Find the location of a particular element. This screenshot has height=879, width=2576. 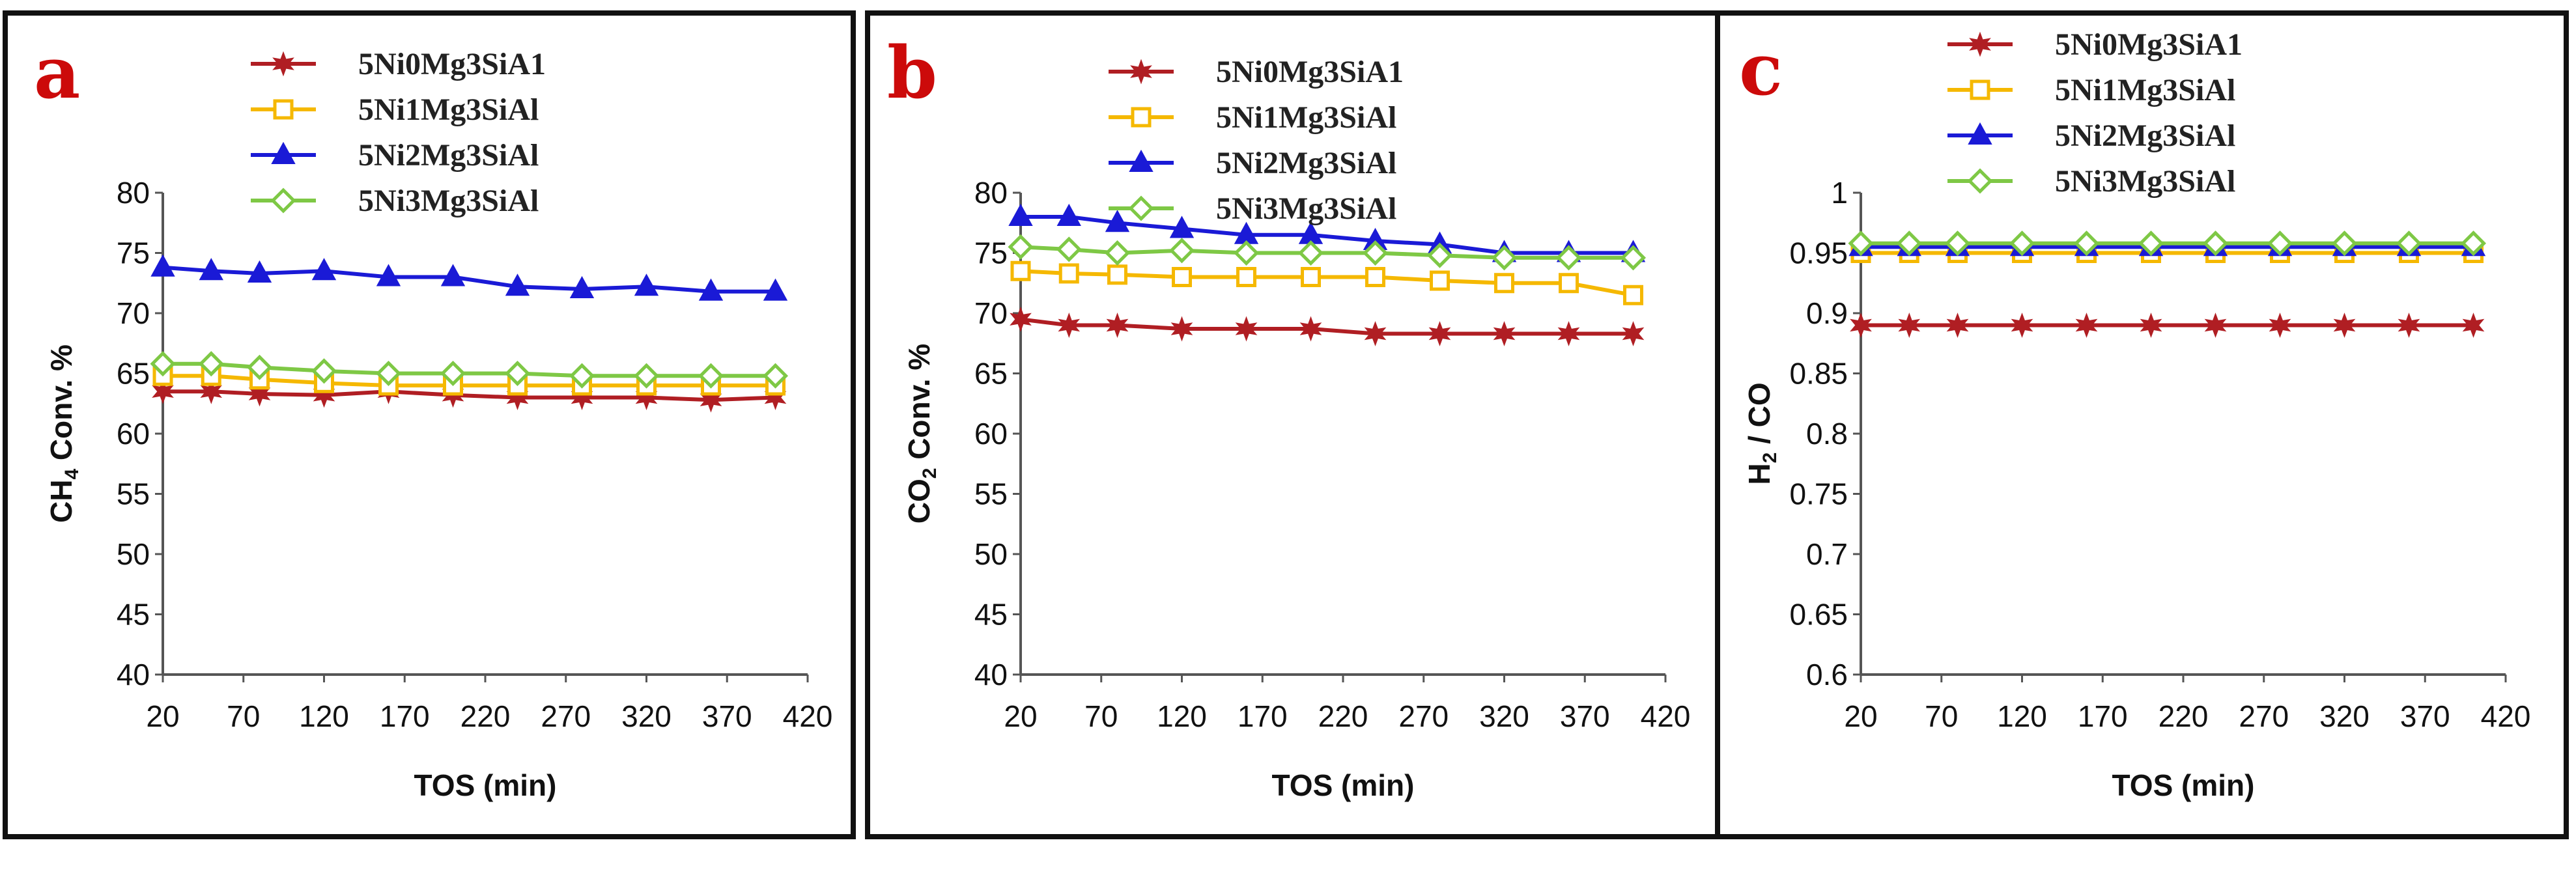

x-tick-label: 70 is located at coordinates (1941, 716).